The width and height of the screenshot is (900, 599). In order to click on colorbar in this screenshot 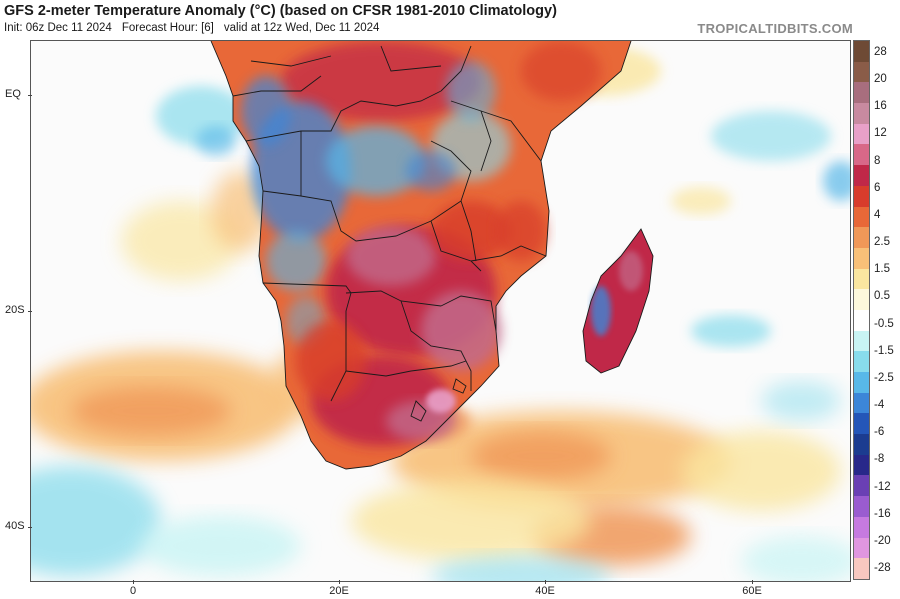, I will do `click(861, 310)`.